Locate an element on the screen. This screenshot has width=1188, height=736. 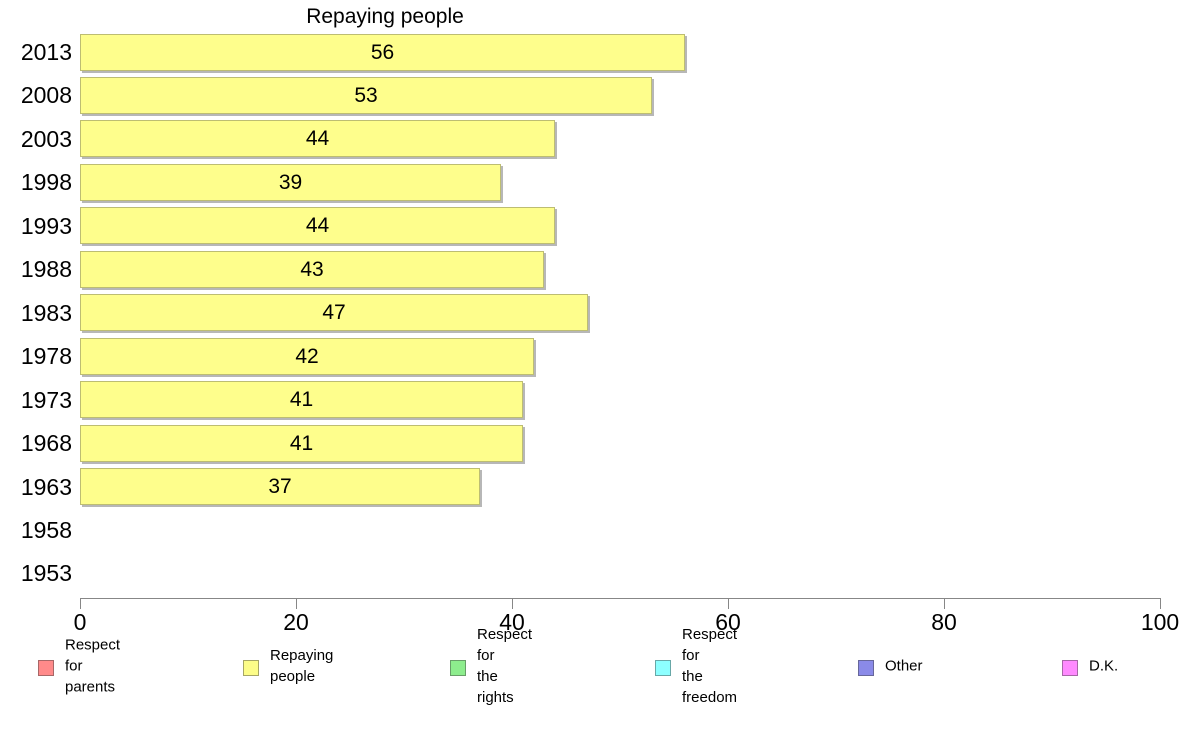
year-label: 1988 is located at coordinates (46, 269).